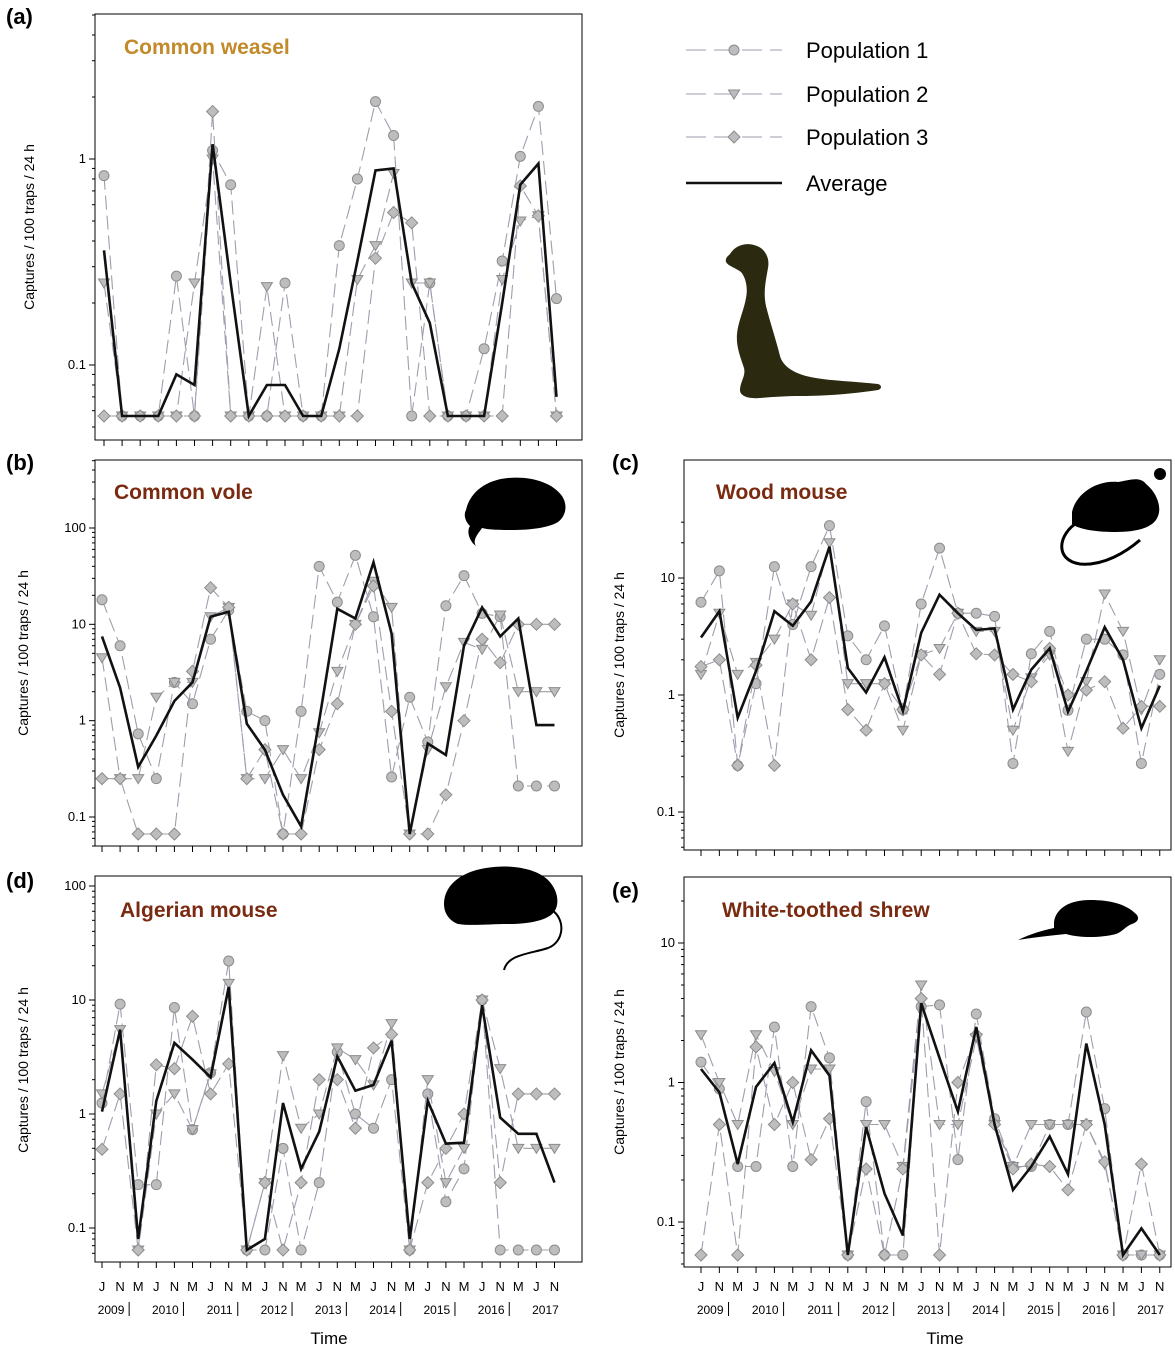 The image size is (1175, 1352). I want to click on panel-c-letter: (c), so click(625, 462).